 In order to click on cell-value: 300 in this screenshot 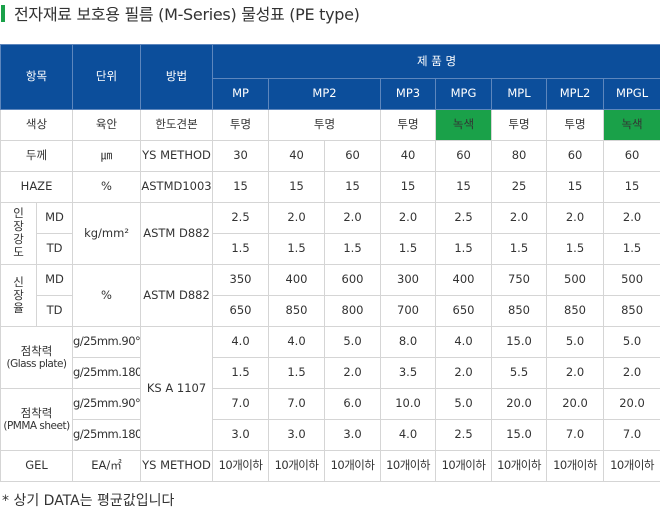, I will do `click(408, 280)`.